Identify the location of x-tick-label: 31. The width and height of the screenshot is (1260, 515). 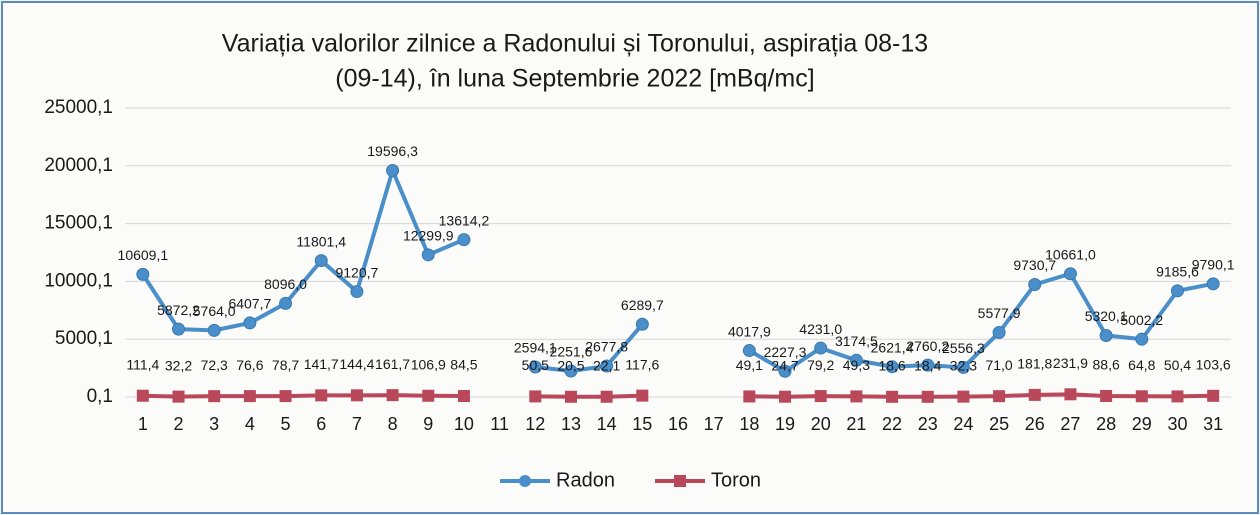
(1213, 424).